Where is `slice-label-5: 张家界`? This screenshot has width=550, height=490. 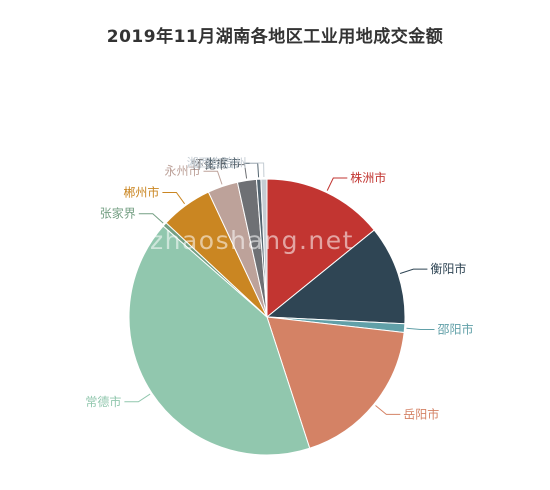
slice-label-5: 张家界 is located at coordinates (118, 213).